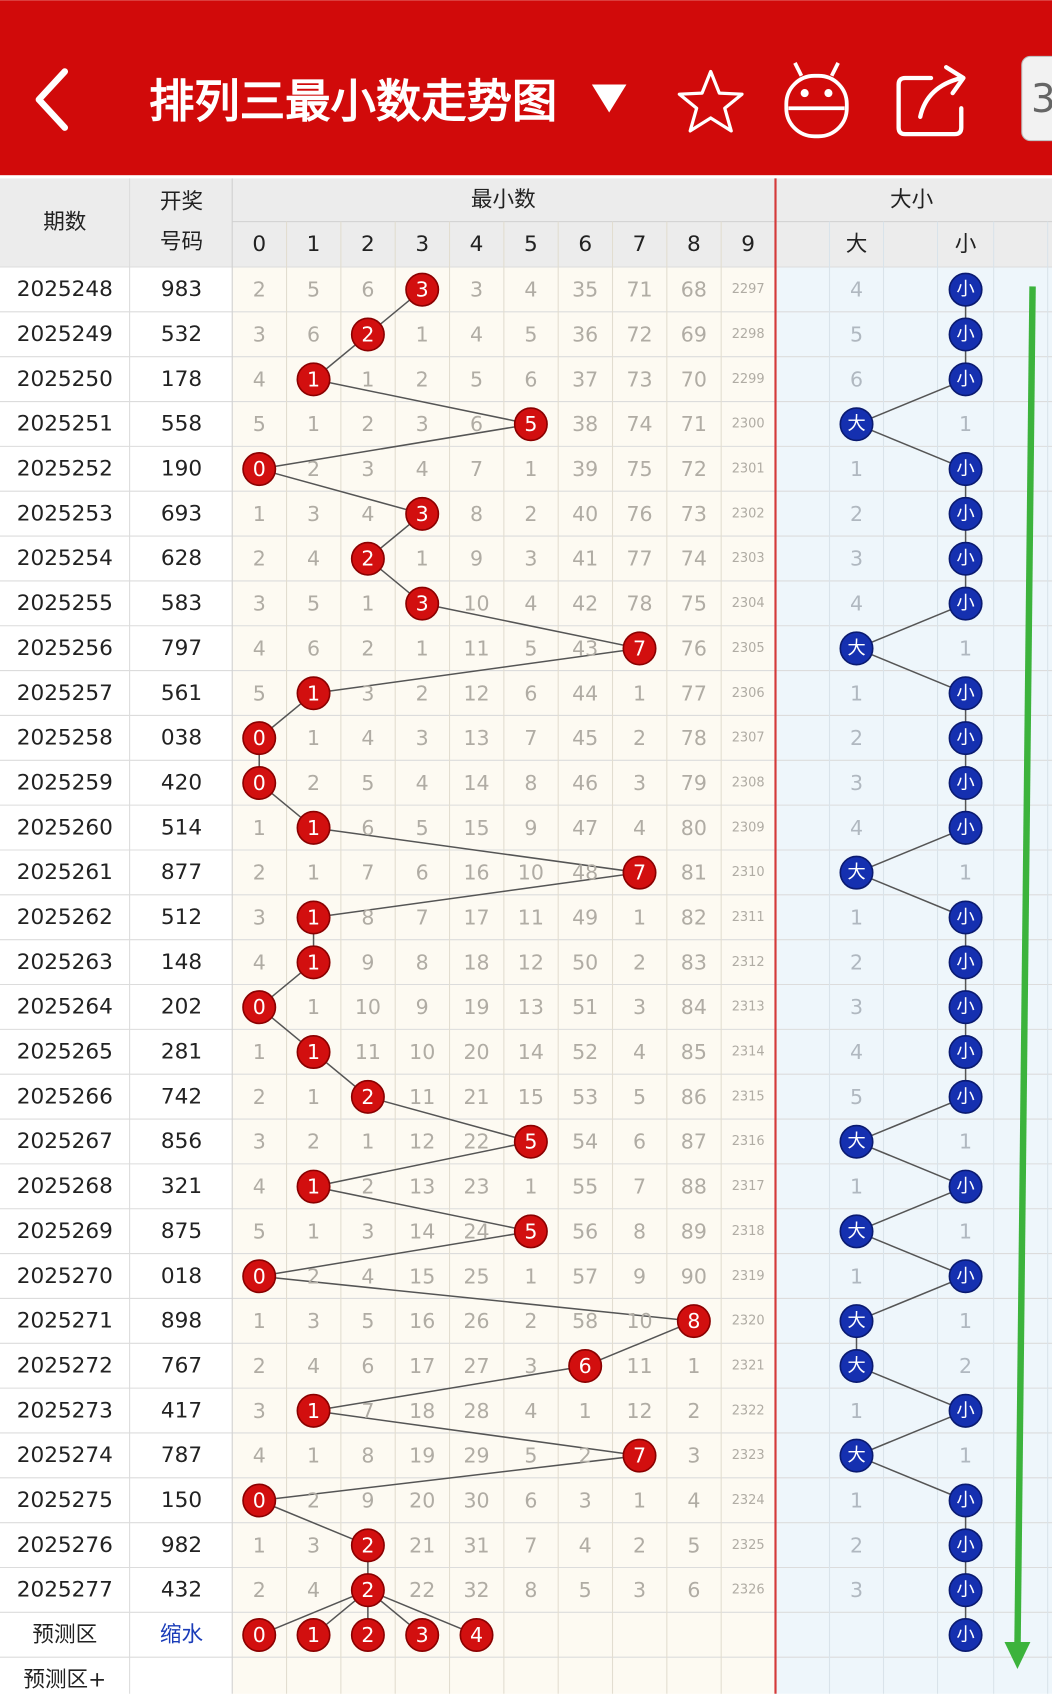 The image size is (1052, 1694). Describe the element at coordinates (609, 98) in the screenshot. I see `dropdown-arrow` at that location.